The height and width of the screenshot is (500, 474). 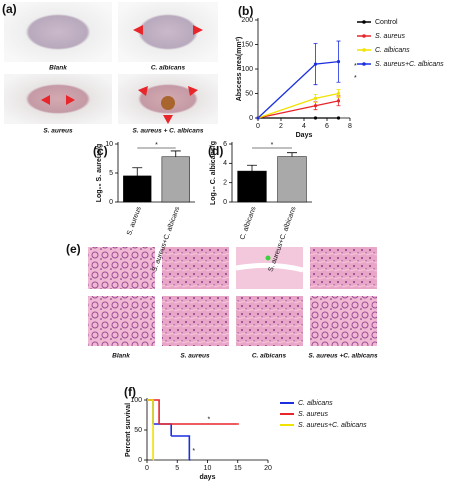 I want to click on legend-label: Control, so click(x=386, y=22).